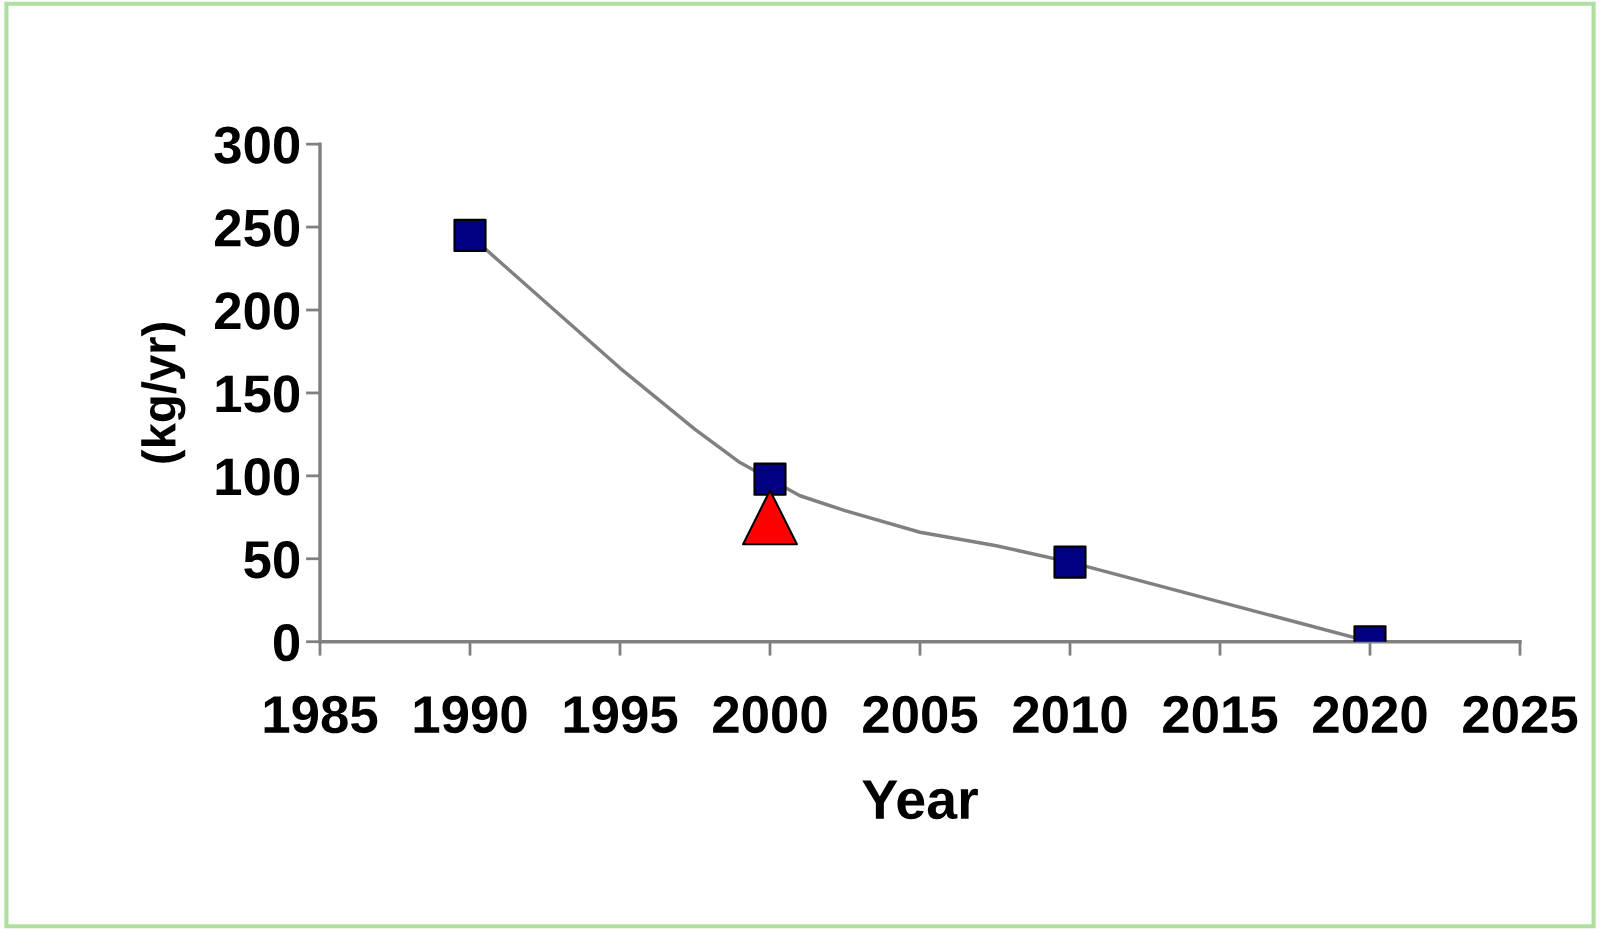 The height and width of the screenshot is (930, 1600). Describe the element at coordinates (257, 311) in the screenshot. I see `y-tick-label: 200` at that location.